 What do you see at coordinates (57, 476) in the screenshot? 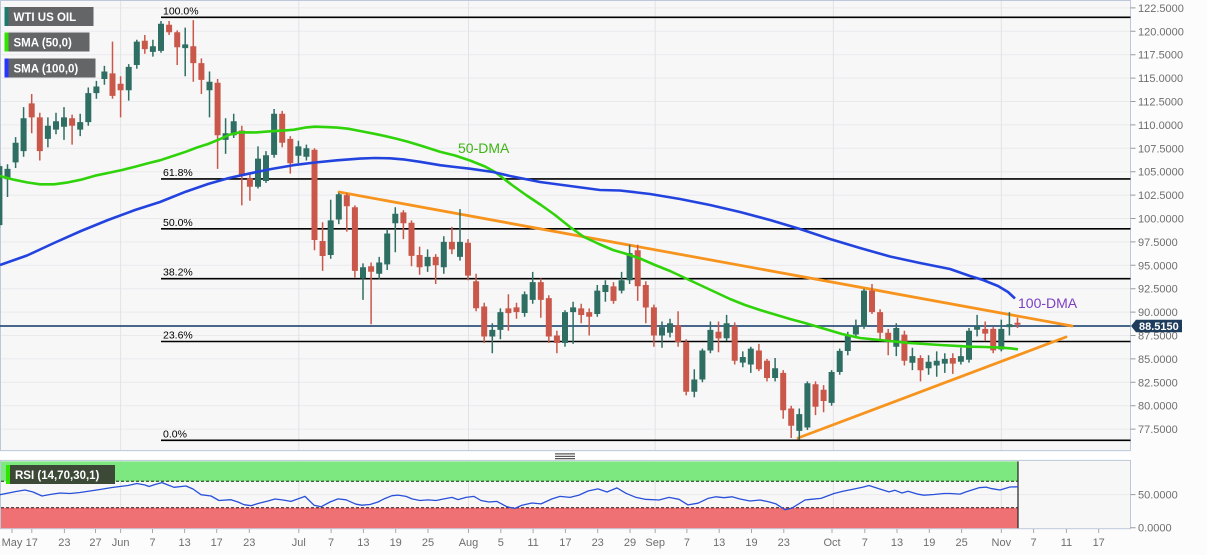
I see `svg-text: RSI (14,70,30,1)` at bounding box center [57, 476].